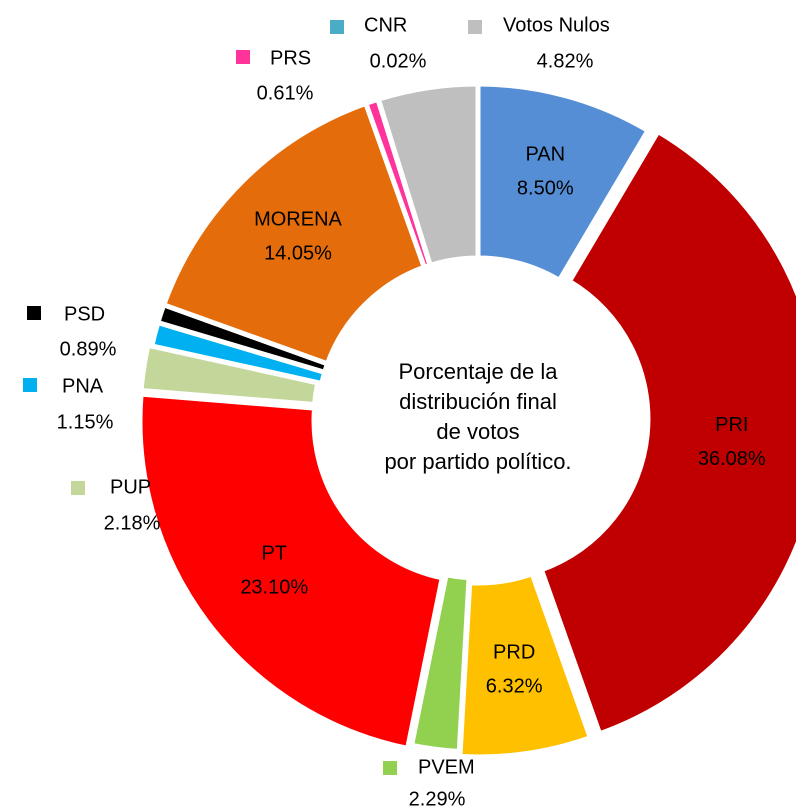 This screenshot has width=796, height=811. Describe the element at coordinates (385, 25) in the screenshot. I see `slice-name: CNR` at that location.